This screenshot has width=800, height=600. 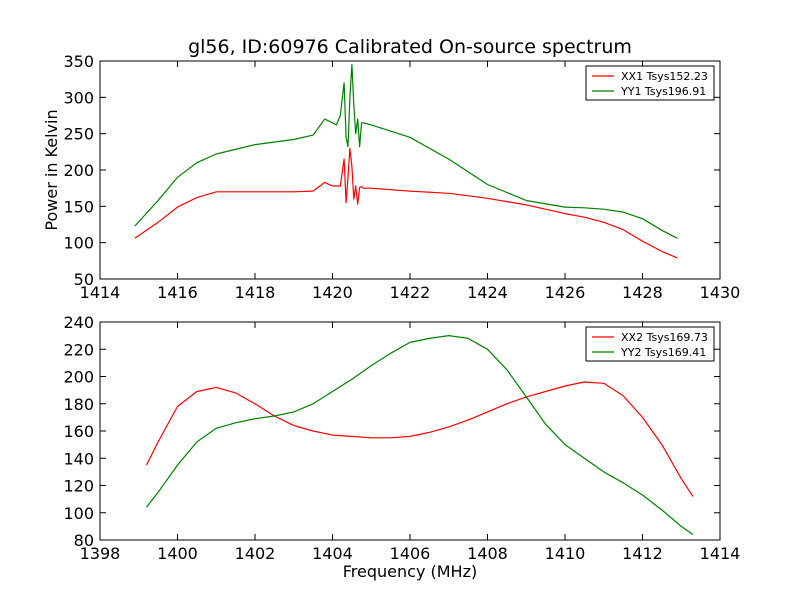 What do you see at coordinates (84, 540) in the screenshot?
I see `y-tick-label: 80` at bounding box center [84, 540].